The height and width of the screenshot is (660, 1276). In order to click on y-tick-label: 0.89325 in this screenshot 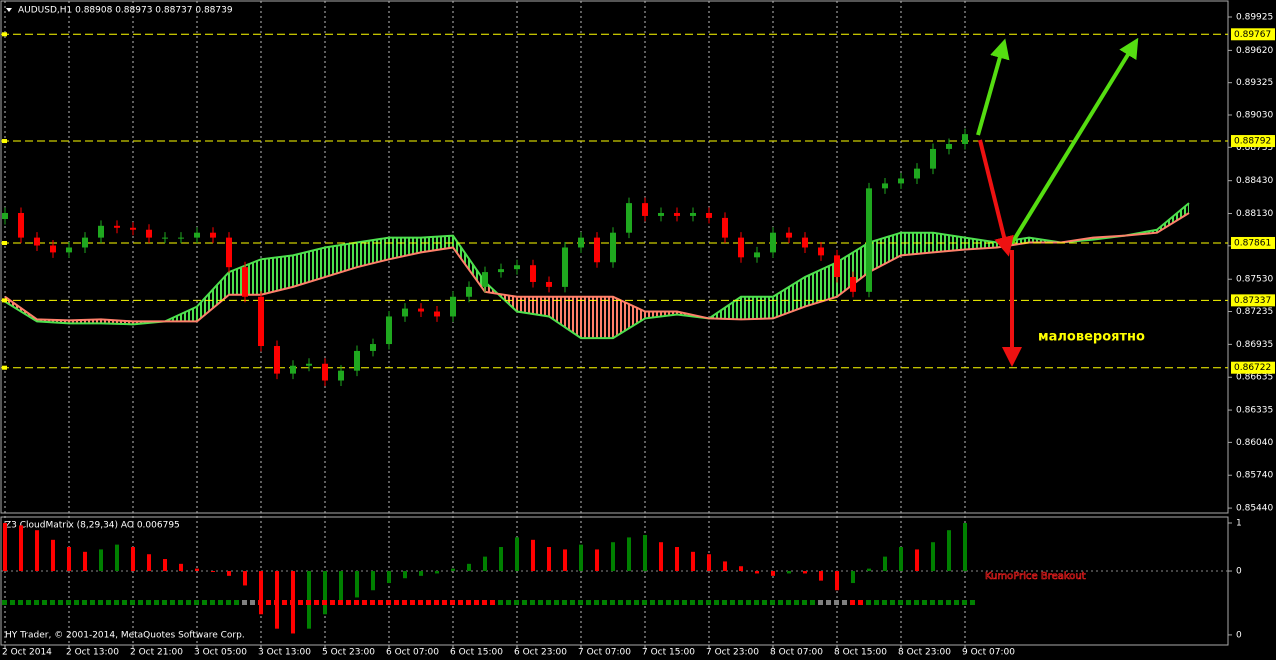, I will do `click(1254, 83)`.